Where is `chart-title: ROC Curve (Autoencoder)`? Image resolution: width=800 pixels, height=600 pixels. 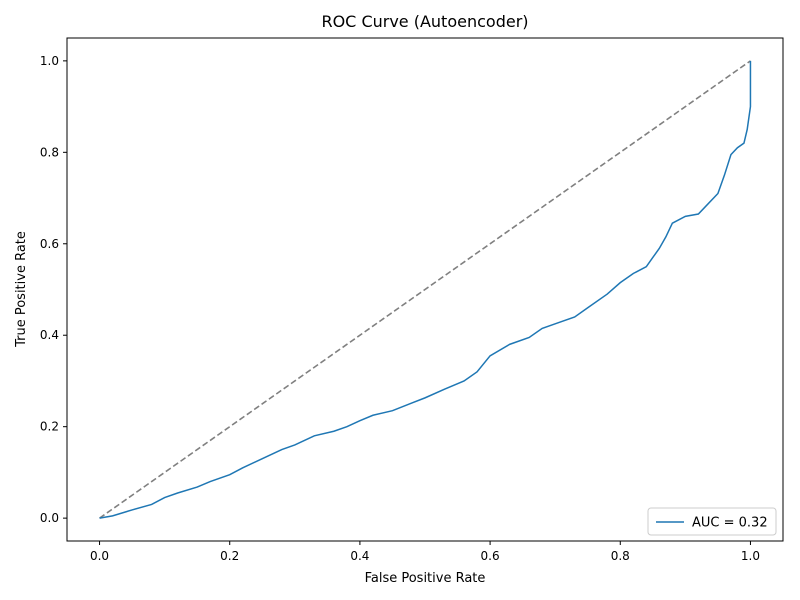
chart-title: ROC Curve (Autoencoder) is located at coordinates (424, 21).